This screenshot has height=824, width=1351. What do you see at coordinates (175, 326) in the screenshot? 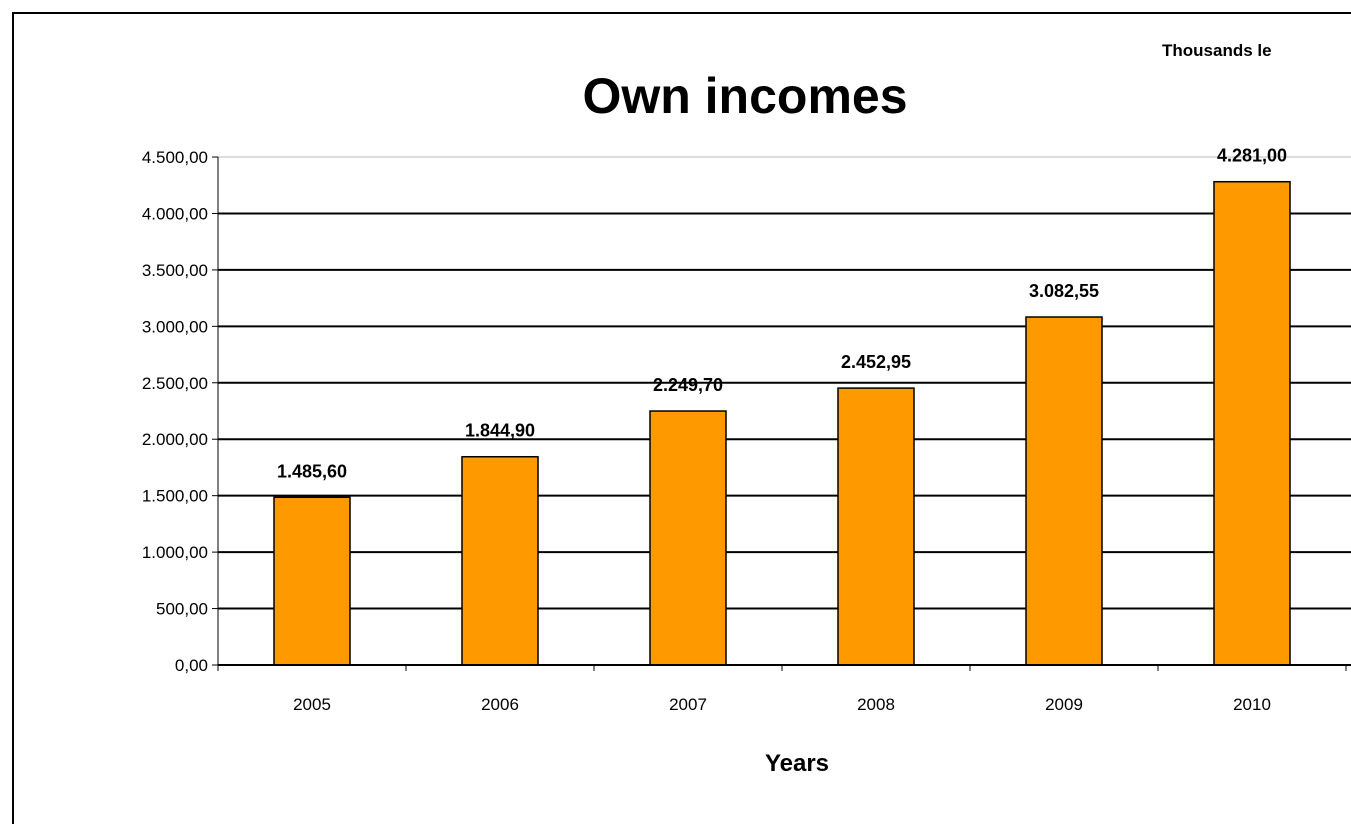
I see `y-tick-label: 3.000,00` at bounding box center [175, 326].